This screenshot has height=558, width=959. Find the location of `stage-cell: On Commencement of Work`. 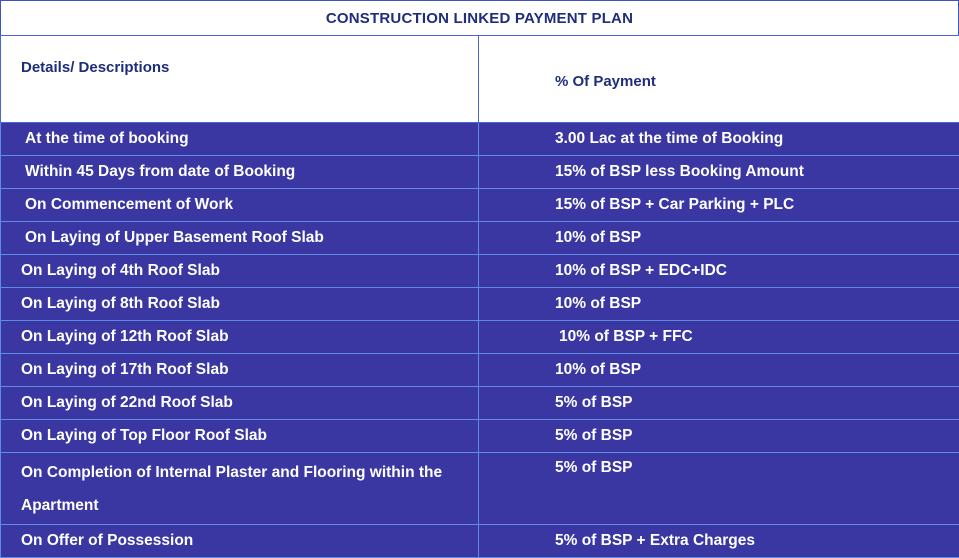

stage-cell: On Commencement of Work is located at coordinates (240, 205).